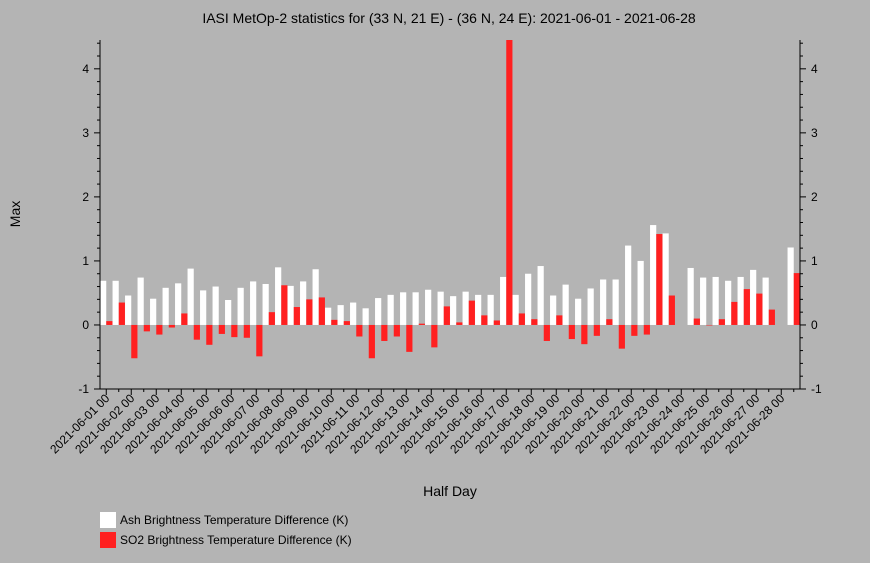  What do you see at coordinates (85, 197) in the screenshot?
I see `y-tick-label-left: 2` at bounding box center [85, 197].